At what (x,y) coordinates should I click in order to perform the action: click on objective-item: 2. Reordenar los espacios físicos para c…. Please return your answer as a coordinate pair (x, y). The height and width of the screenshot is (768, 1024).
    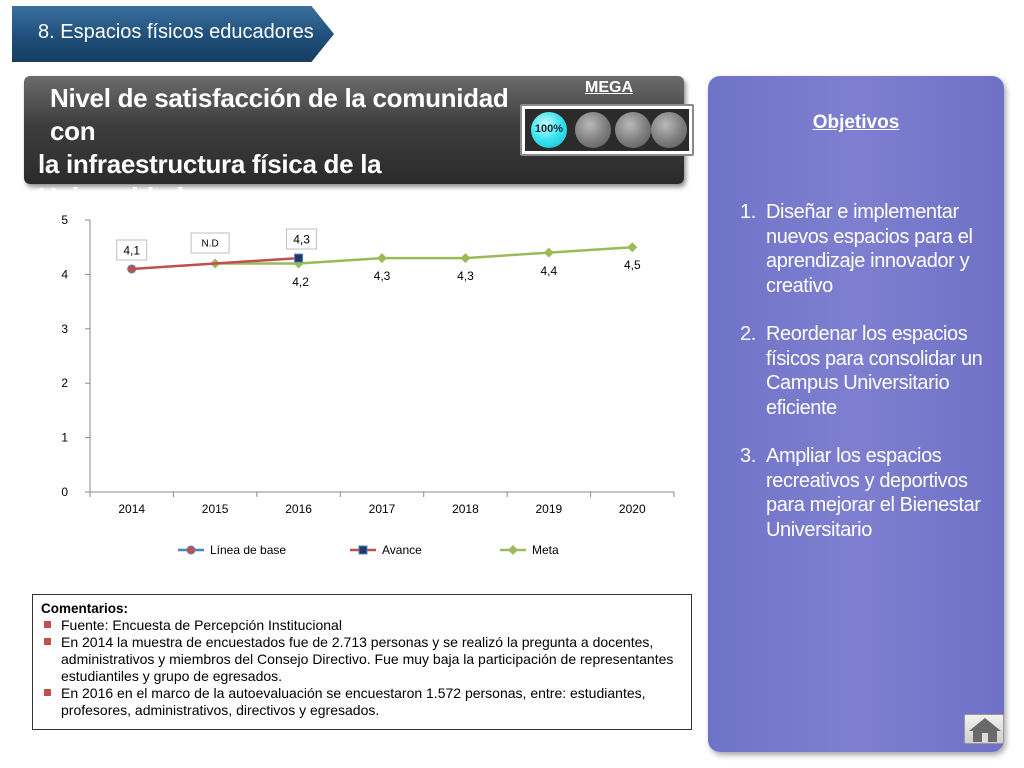
    Looking at the image, I should click on (867, 371).